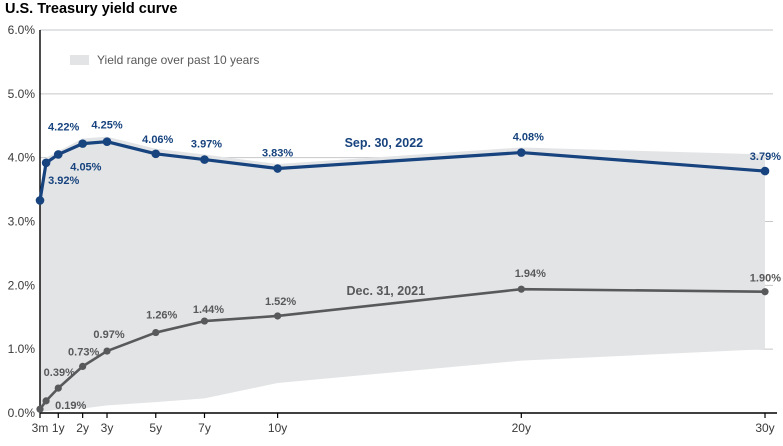 The width and height of the screenshot is (783, 446). Describe the element at coordinates (22, 94) in the screenshot. I see `y-tick-label-5: 5.0%` at that location.